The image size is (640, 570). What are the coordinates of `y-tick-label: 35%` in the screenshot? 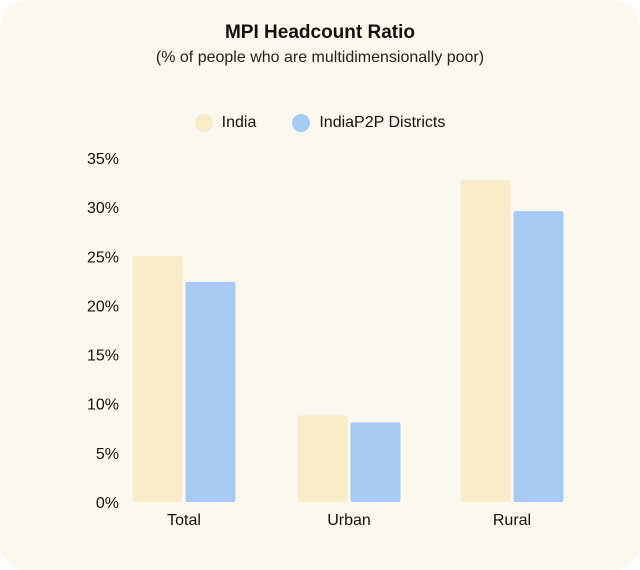 It's located at (103, 159).